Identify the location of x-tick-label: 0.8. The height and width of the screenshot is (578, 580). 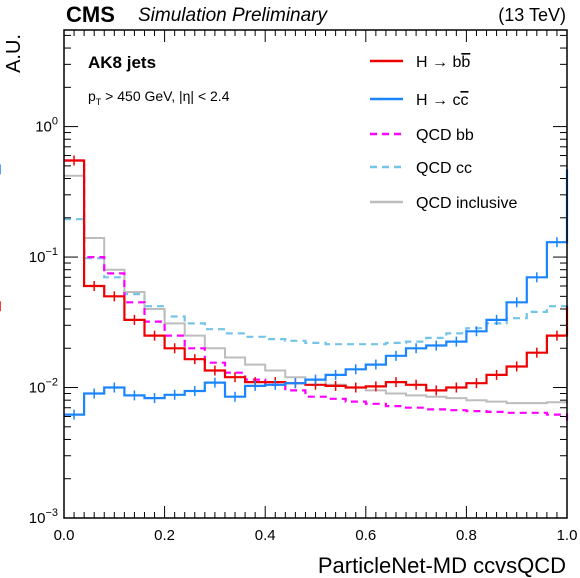
(466, 535).